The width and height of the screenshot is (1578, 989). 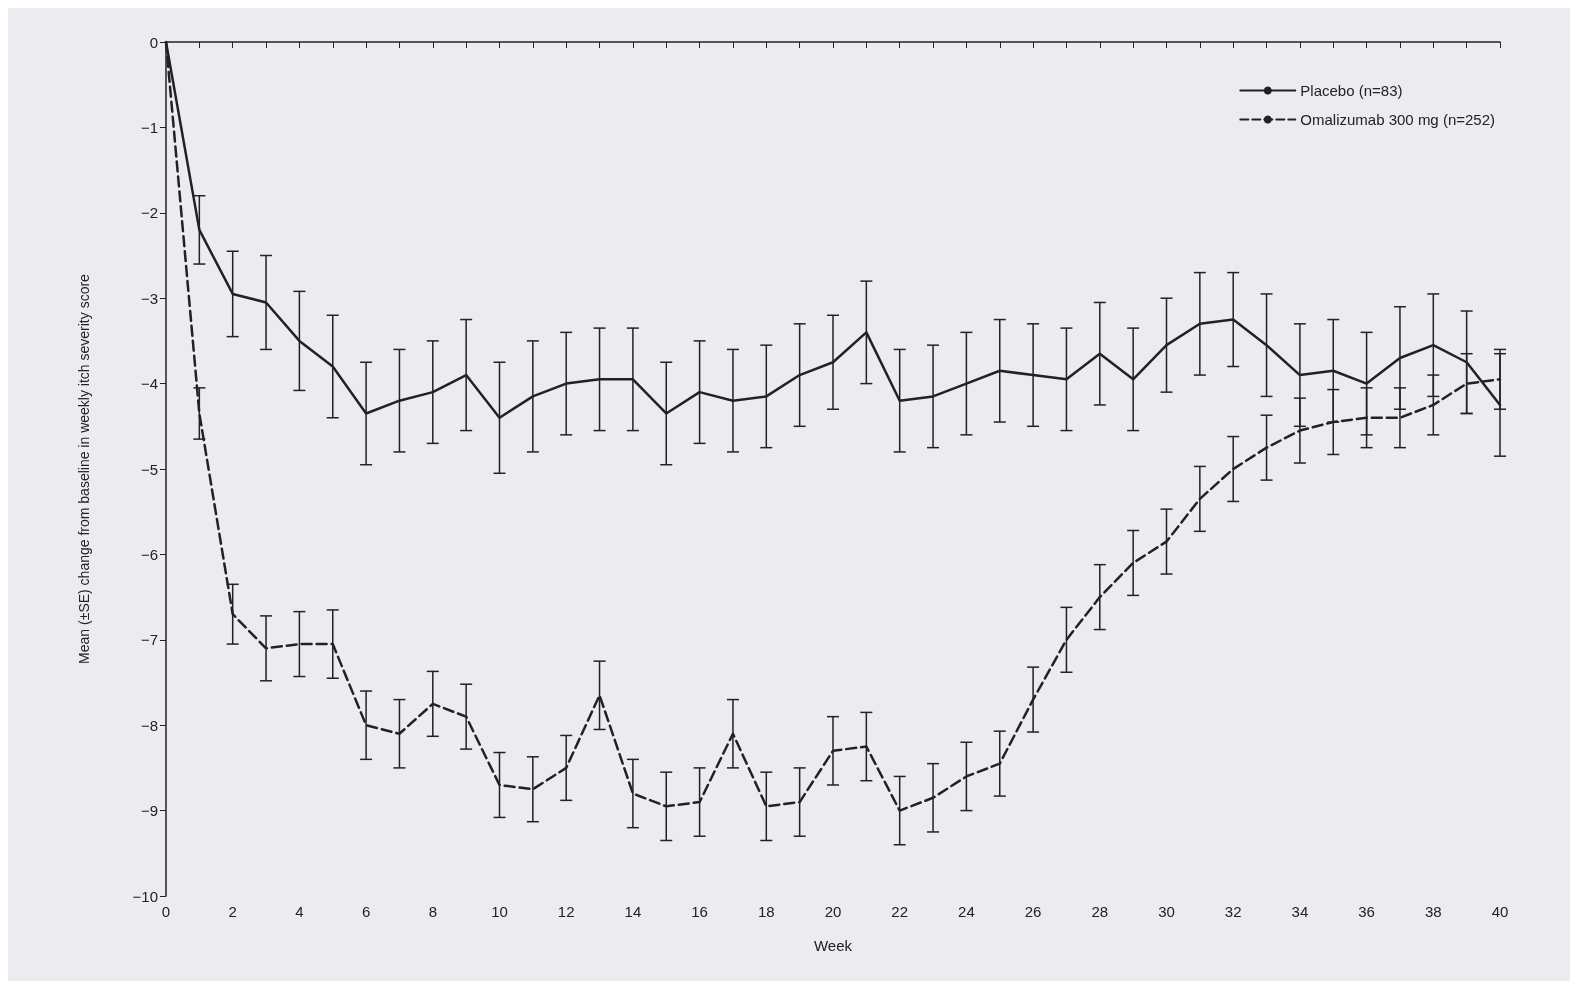 What do you see at coordinates (149, 811) in the screenshot?
I see `y-tick-label: −9` at bounding box center [149, 811].